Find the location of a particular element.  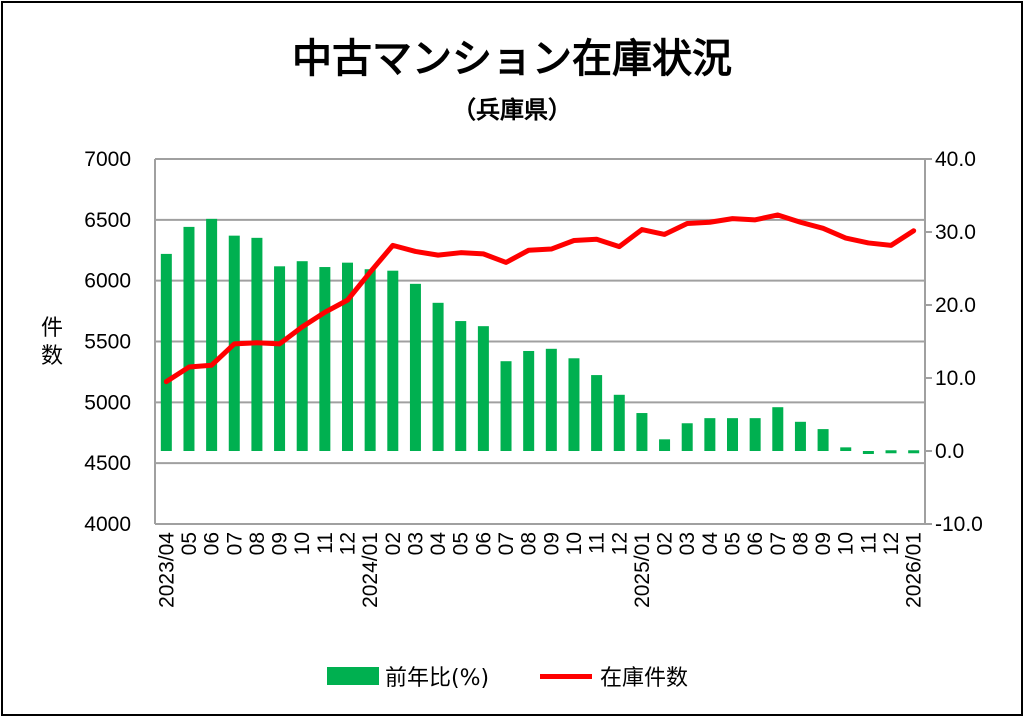

left-axis-tick-label: 5500 is located at coordinates (107, 342).